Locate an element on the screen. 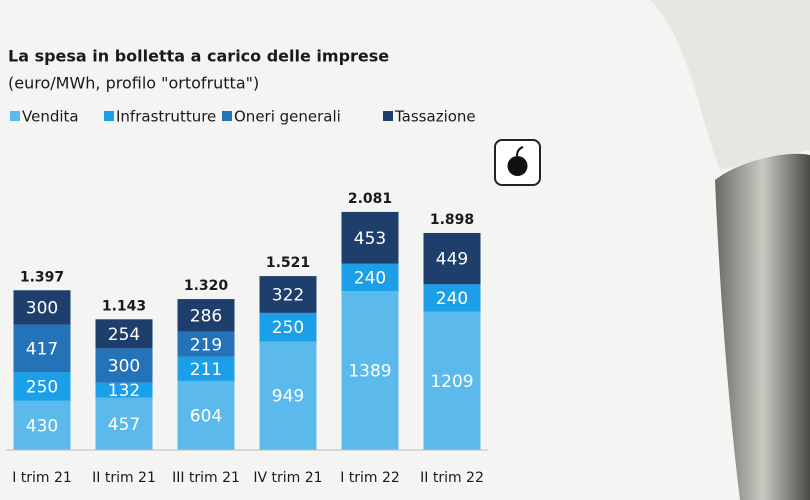 The height and width of the screenshot is (500, 810). data-label: 211 is located at coordinates (206, 370).